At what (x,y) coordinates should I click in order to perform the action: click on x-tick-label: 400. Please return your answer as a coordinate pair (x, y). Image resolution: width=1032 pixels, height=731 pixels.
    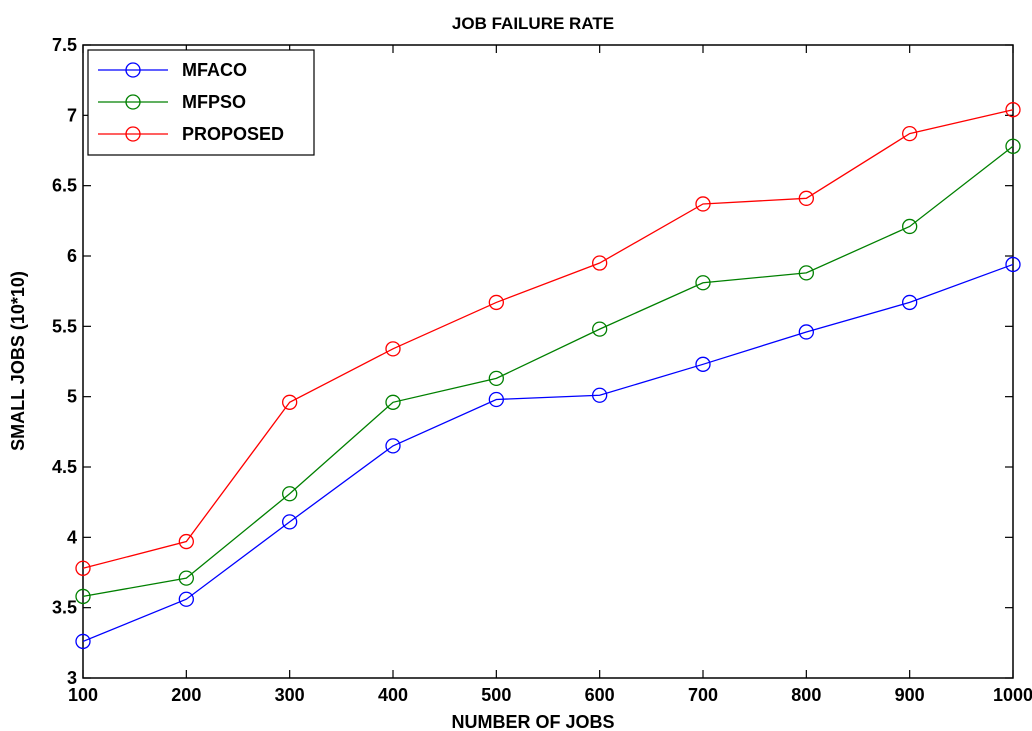
    Looking at the image, I should click on (393, 695).